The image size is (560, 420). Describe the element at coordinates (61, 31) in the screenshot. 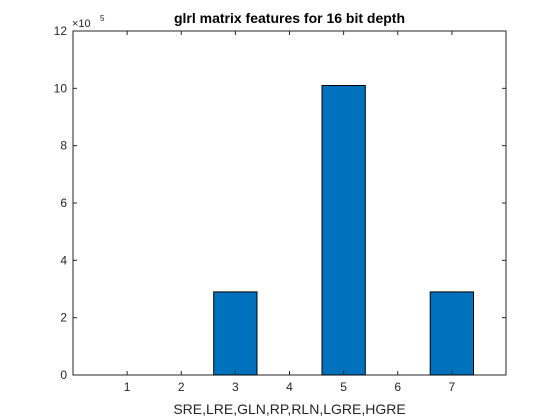

I see `y-tick-label-12: 12` at that location.